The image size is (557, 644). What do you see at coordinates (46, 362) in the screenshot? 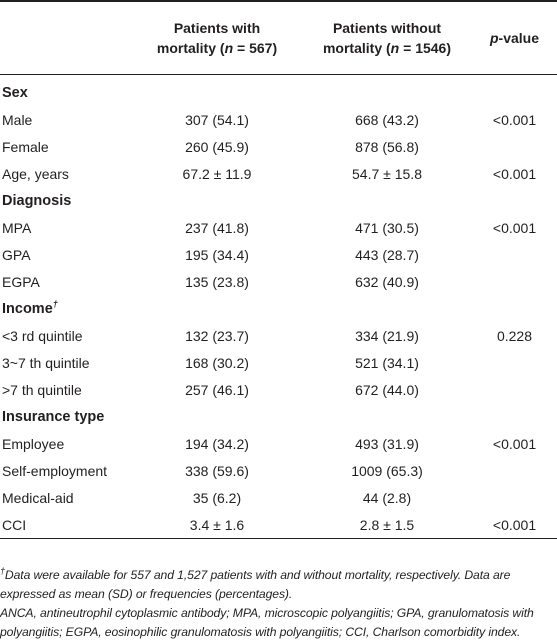
I see `row-label: 3~7 th quintile` at bounding box center [46, 362].